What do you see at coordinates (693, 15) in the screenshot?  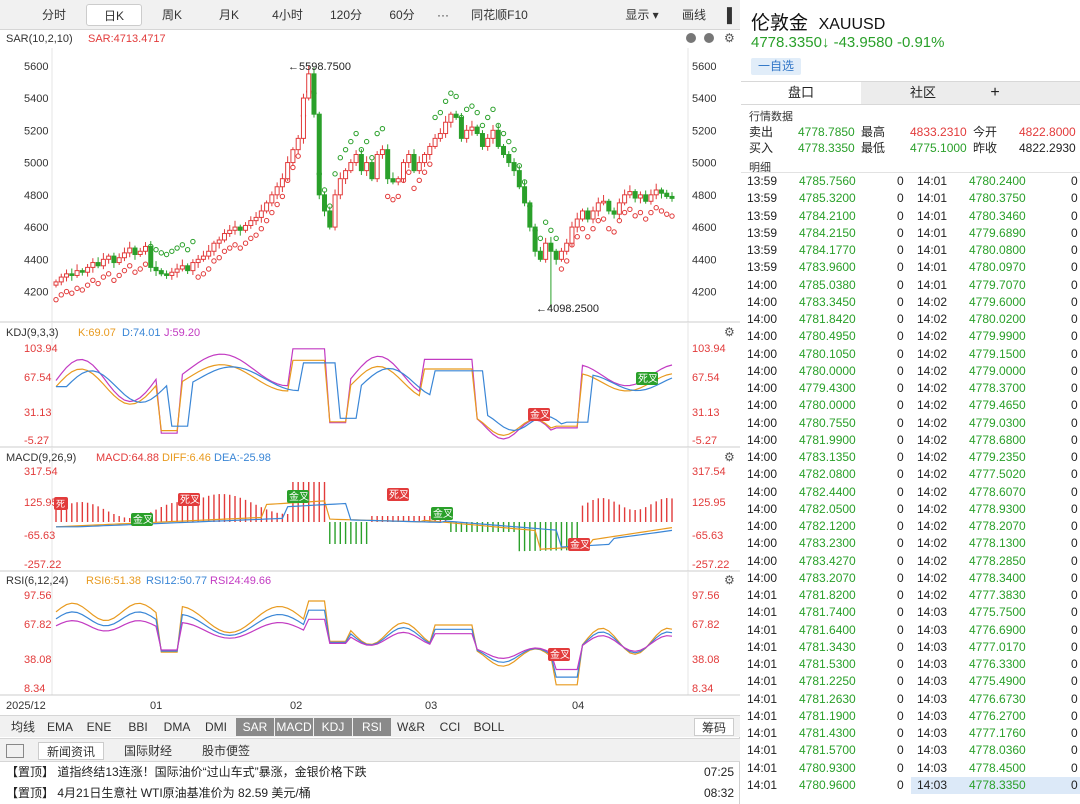 I see `draw-tool-button: 画线` at bounding box center [693, 15].